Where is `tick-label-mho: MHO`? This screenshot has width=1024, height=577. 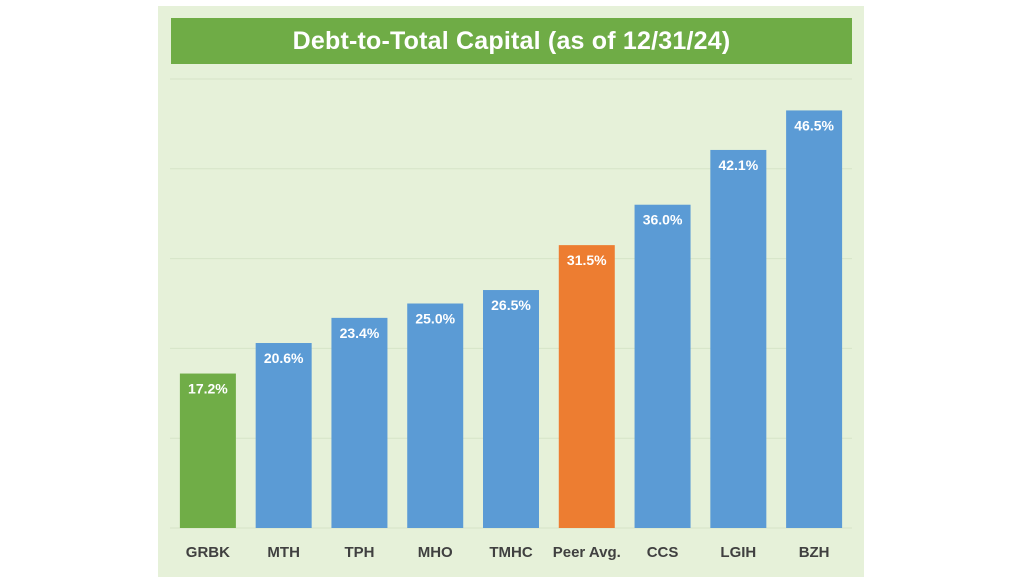
tick-label-mho: MHO is located at coordinates (435, 552).